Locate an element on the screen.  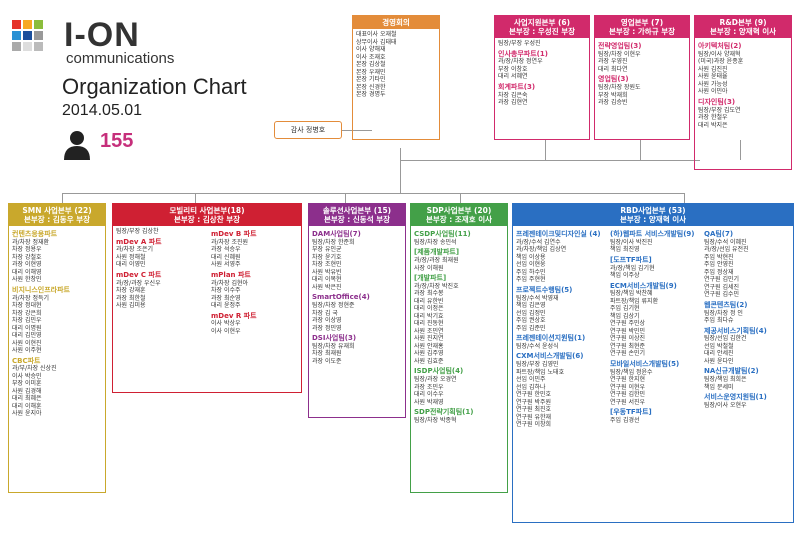
member-entry: 연구원 박주원 is located at coordinates (534, 402).